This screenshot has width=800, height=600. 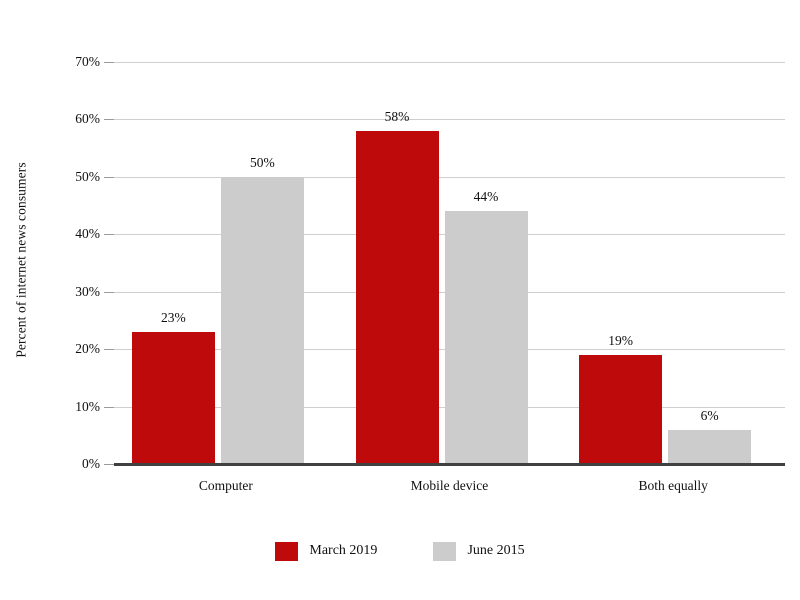 What do you see at coordinates (343, 550) in the screenshot?
I see `legend-label: March 2019` at bounding box center [343, 550].